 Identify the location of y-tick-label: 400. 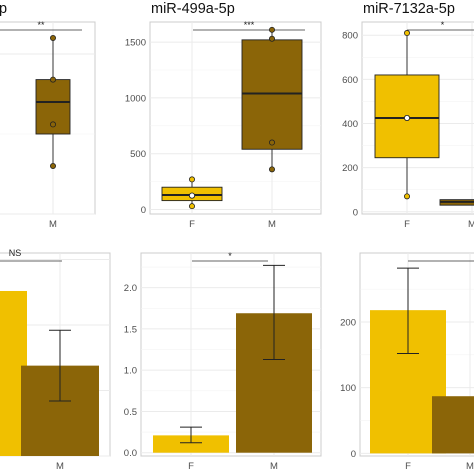
(350, 124).